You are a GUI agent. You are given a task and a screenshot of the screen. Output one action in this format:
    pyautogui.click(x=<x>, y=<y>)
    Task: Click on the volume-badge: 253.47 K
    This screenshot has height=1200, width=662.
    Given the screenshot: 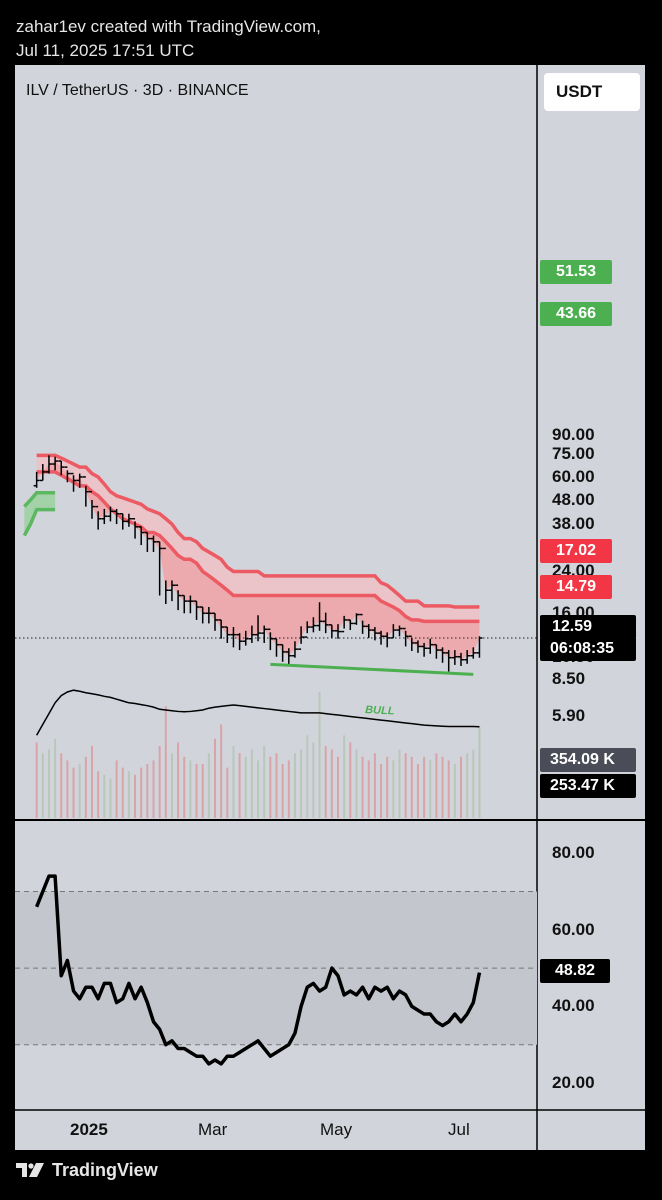 What is the action you would take?
    pyautogui.click(x=588, y=786)
    